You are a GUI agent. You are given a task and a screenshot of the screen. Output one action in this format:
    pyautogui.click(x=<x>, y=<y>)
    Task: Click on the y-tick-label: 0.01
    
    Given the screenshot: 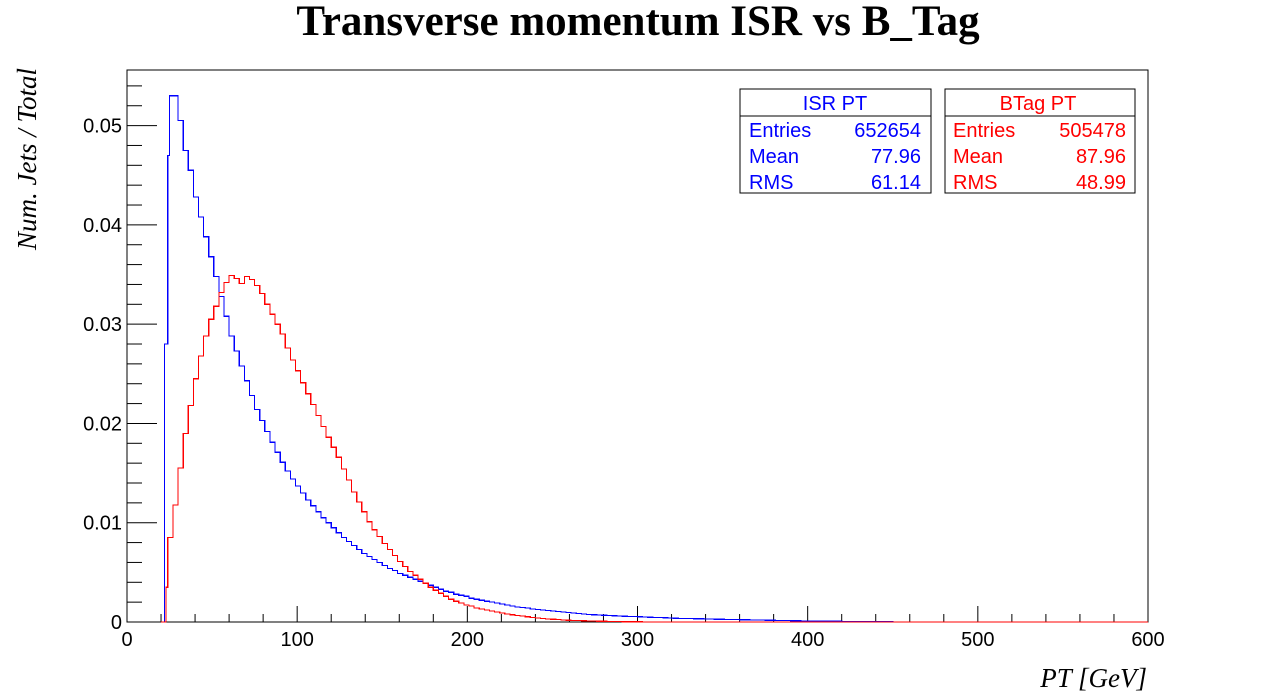 What is the action you would take?
    pyautogui.click(x=102, y=524)
    